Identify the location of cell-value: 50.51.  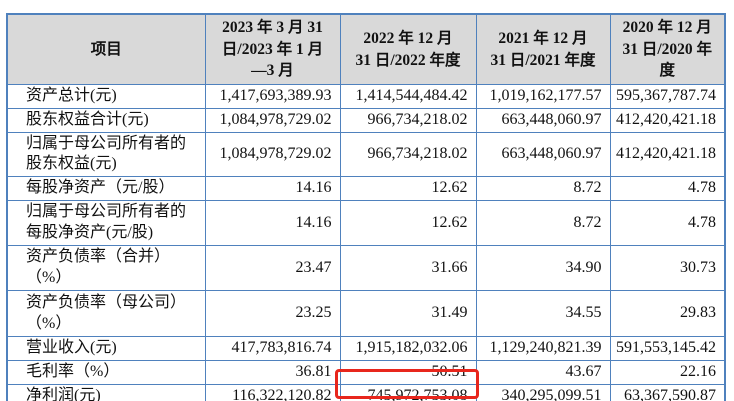
(408, 372).